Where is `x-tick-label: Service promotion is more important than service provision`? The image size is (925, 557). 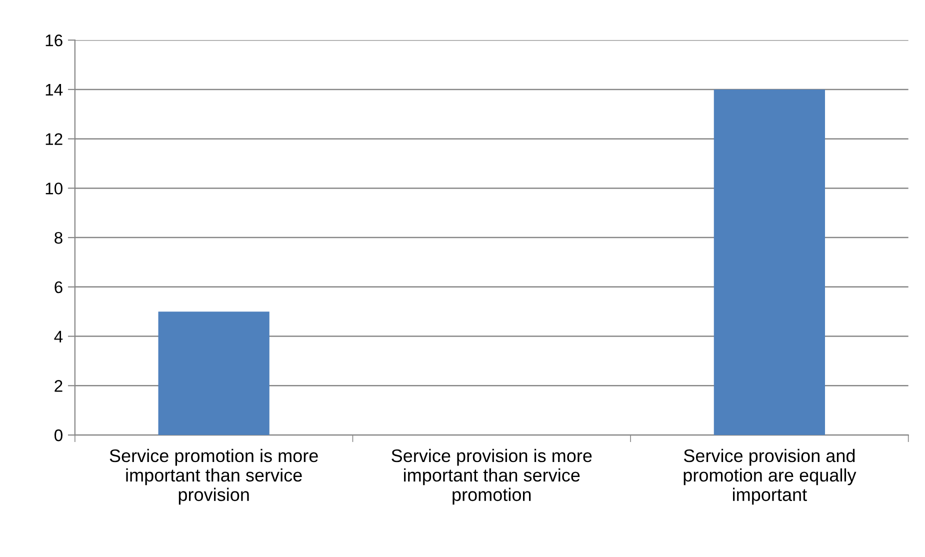
x-tick-label: Service promotion is more important than service provision is located at coordinates (214, 476).